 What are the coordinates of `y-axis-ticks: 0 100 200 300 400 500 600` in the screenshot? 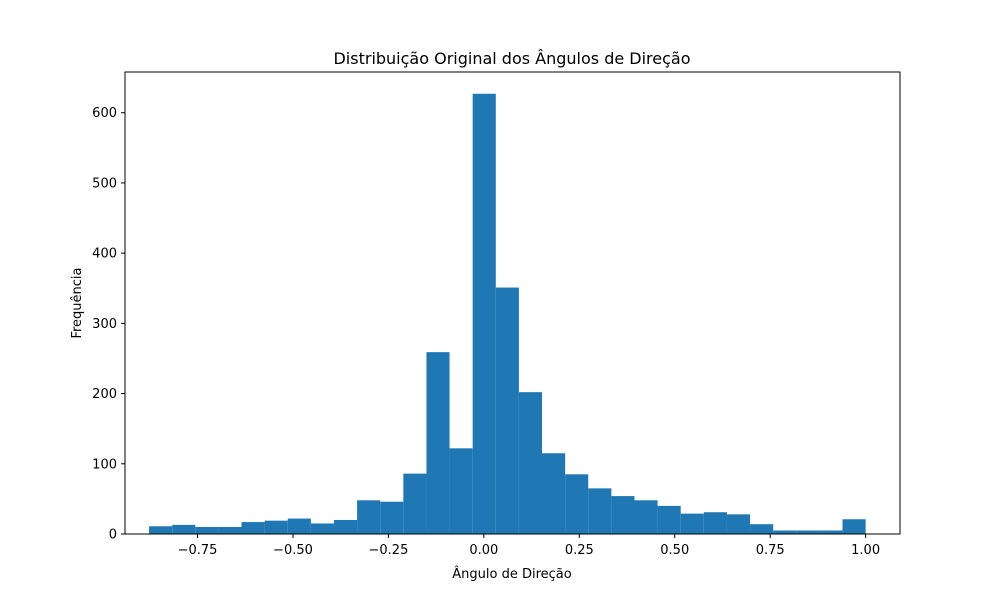 It's located at (108, 324).